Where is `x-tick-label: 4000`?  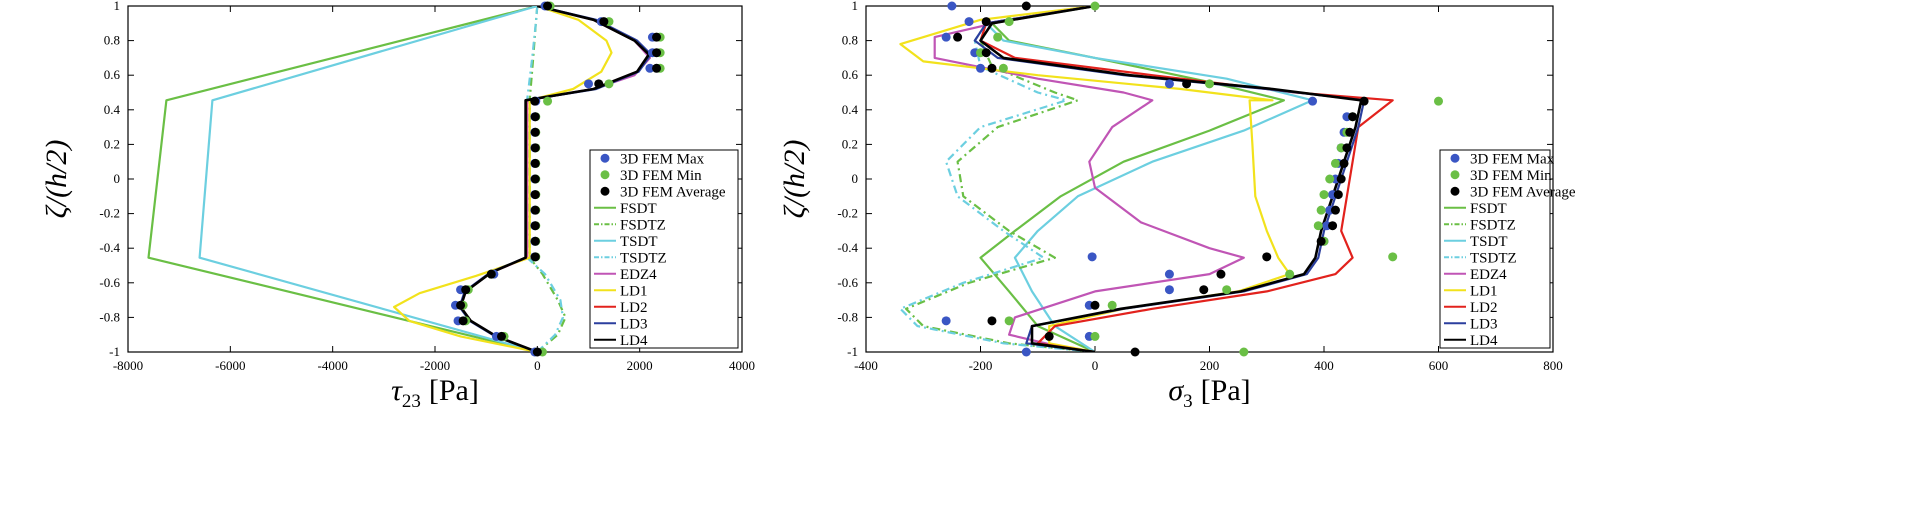
x-tick-label: 4000 is located at coordinates (742, 365).